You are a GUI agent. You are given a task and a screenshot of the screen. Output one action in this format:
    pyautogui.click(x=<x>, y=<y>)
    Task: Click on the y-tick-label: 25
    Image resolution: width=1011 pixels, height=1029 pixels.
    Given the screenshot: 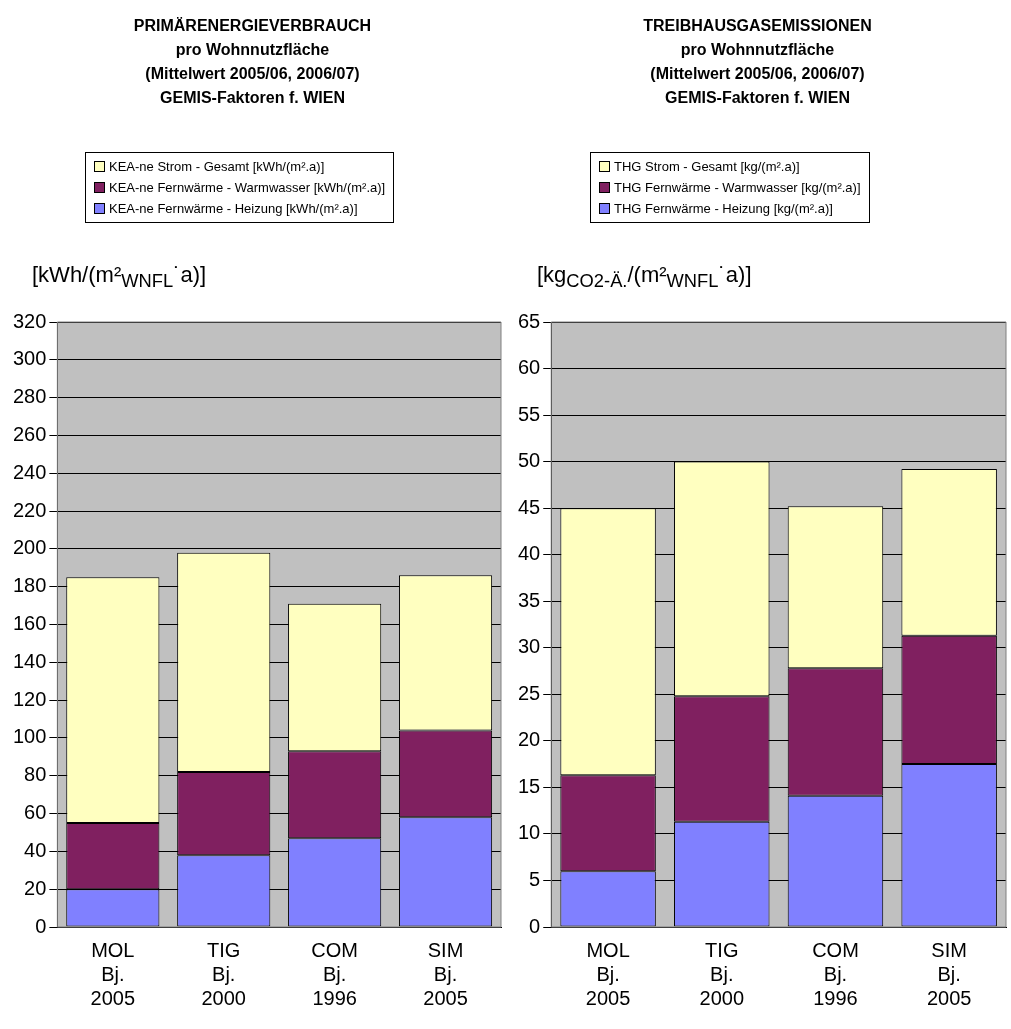 What is the action you would take?
    pyautogui.click(x=529, y=692)
    